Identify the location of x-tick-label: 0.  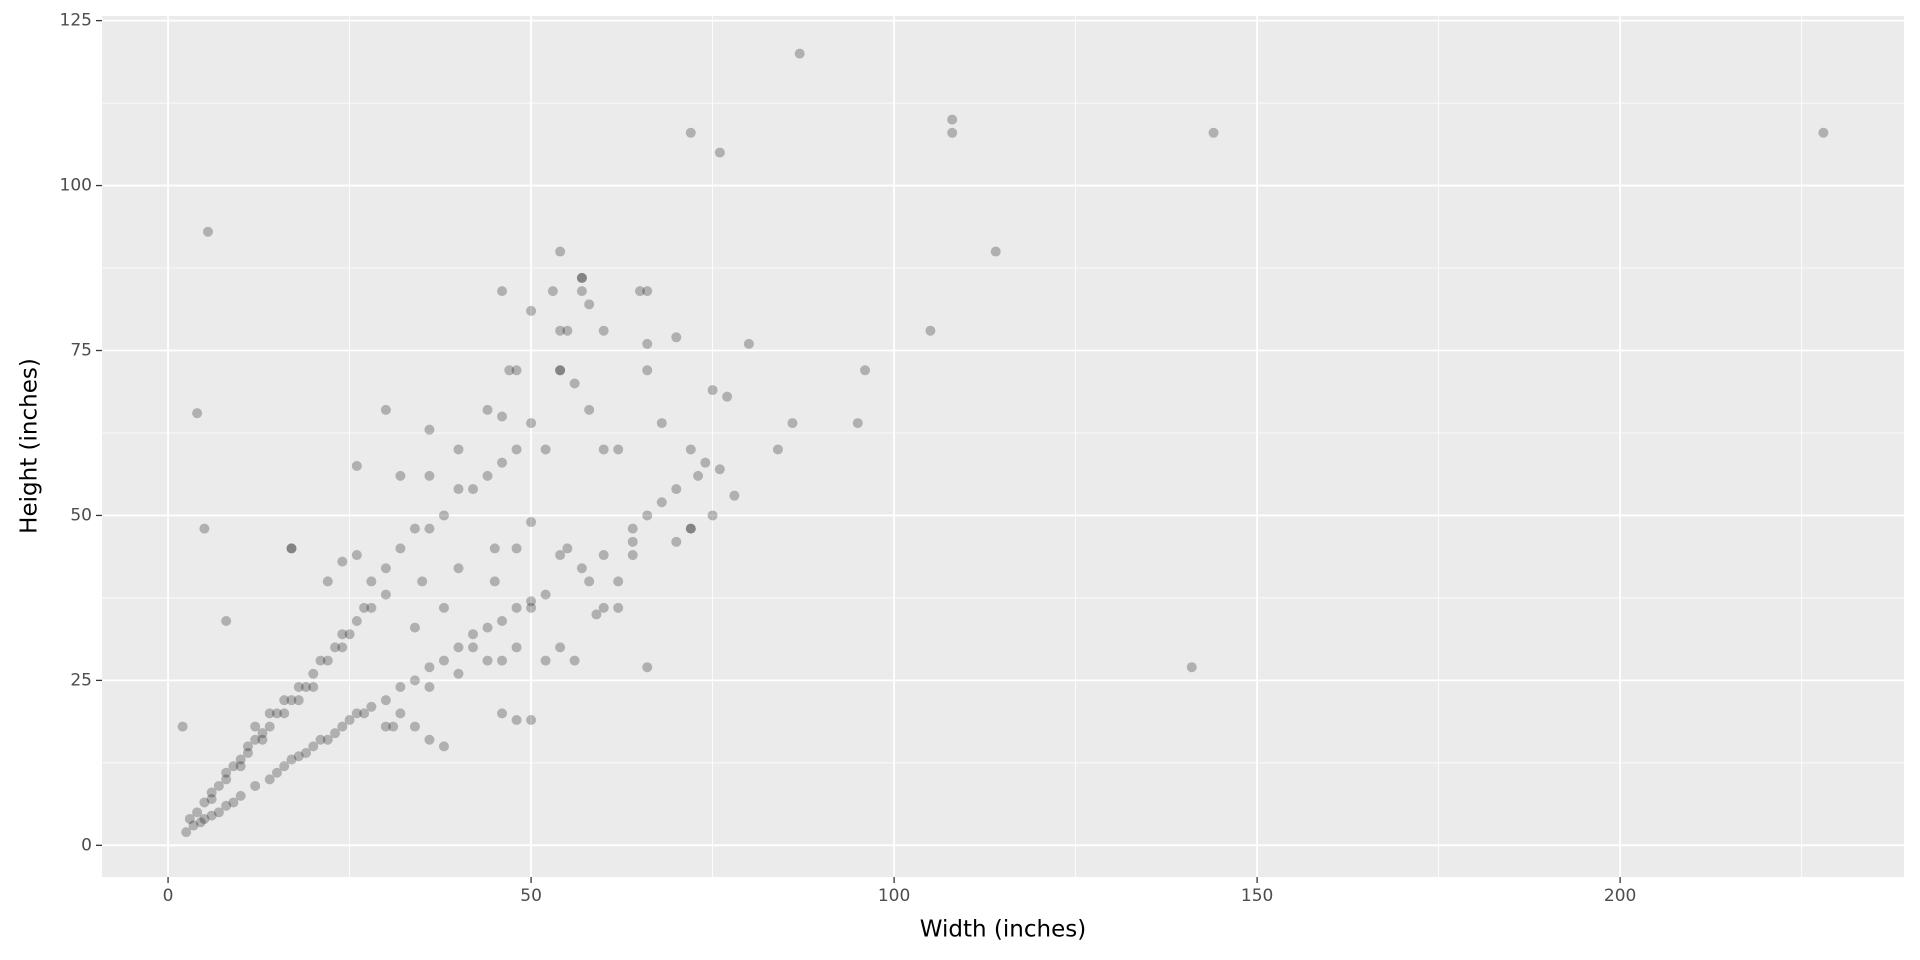
(168, 896).